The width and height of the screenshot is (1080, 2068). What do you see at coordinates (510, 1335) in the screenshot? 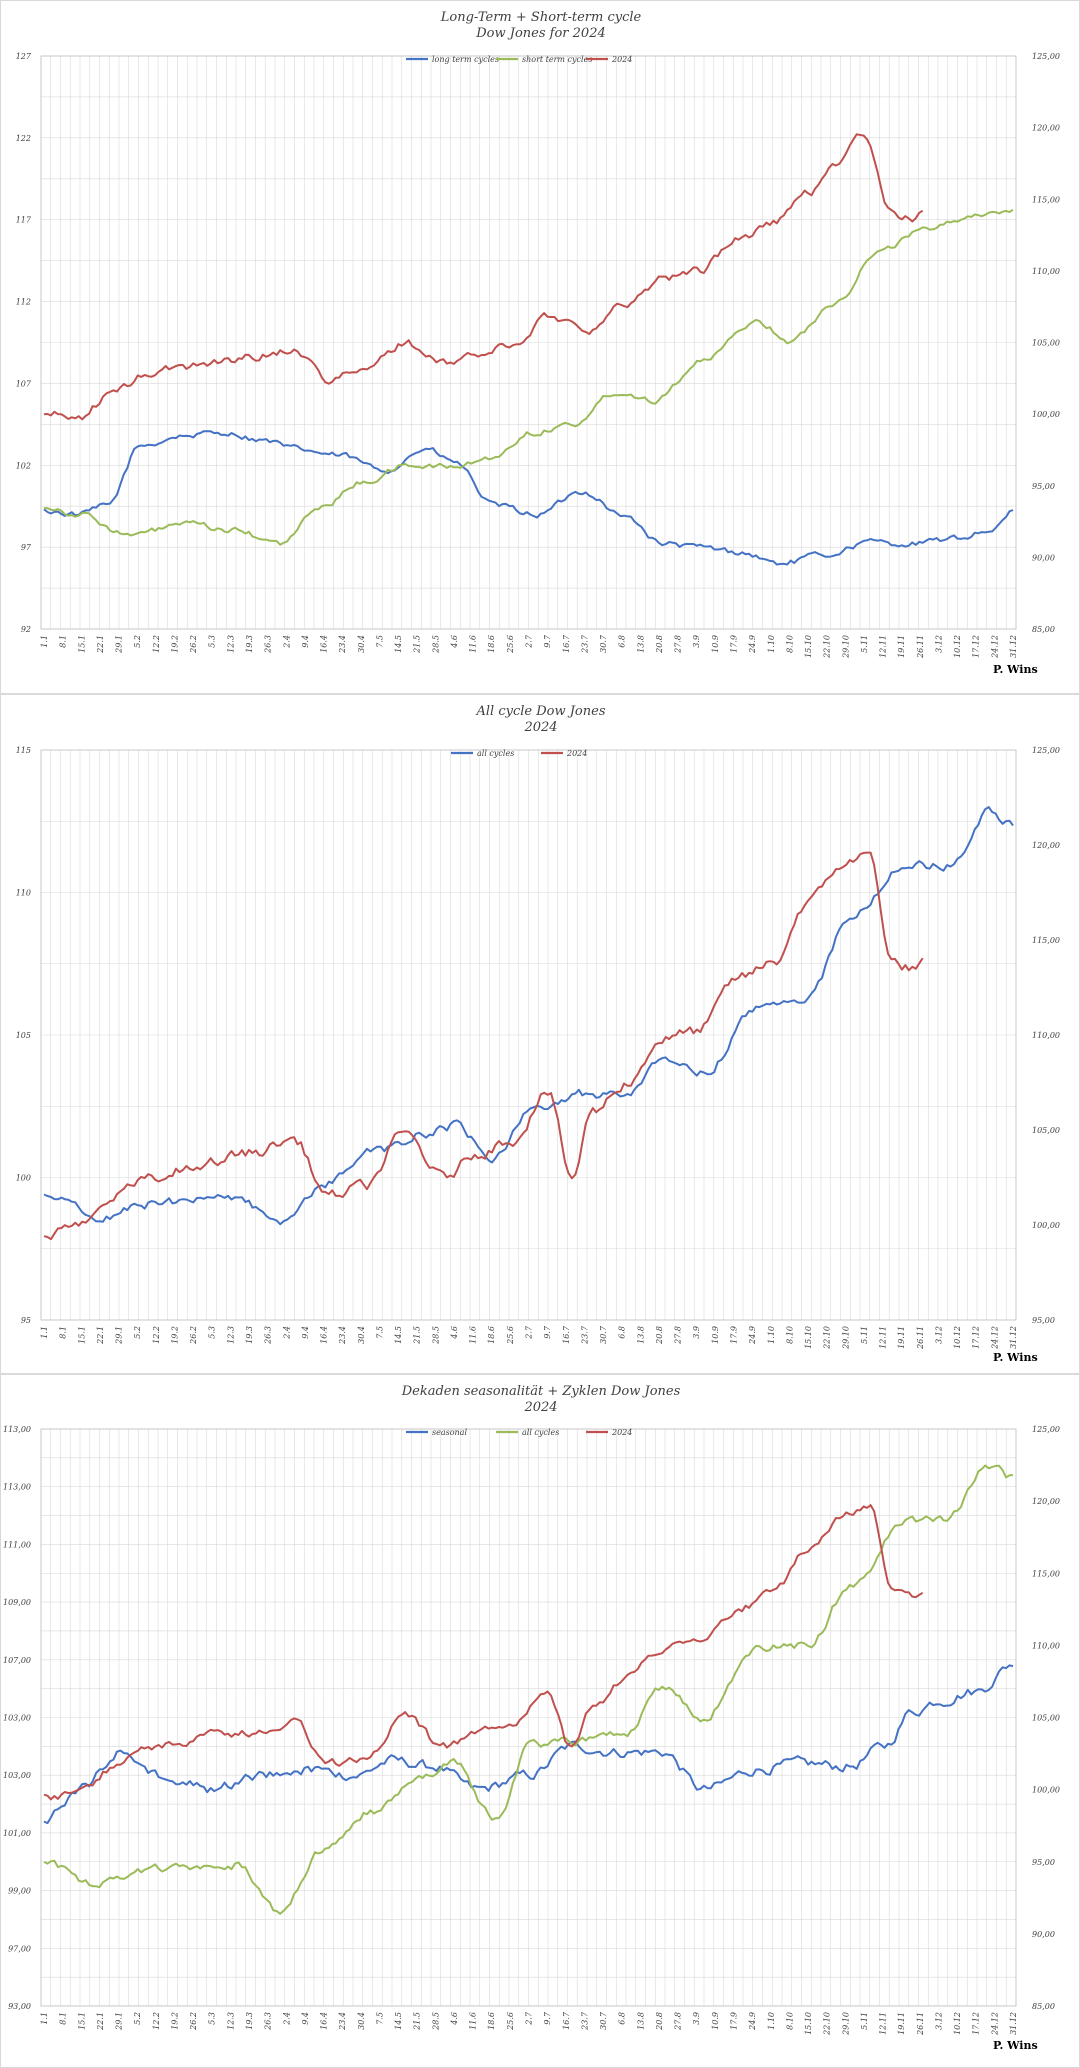
I see `x-tick-label: 25.6` at bounding box center [510, 1335].